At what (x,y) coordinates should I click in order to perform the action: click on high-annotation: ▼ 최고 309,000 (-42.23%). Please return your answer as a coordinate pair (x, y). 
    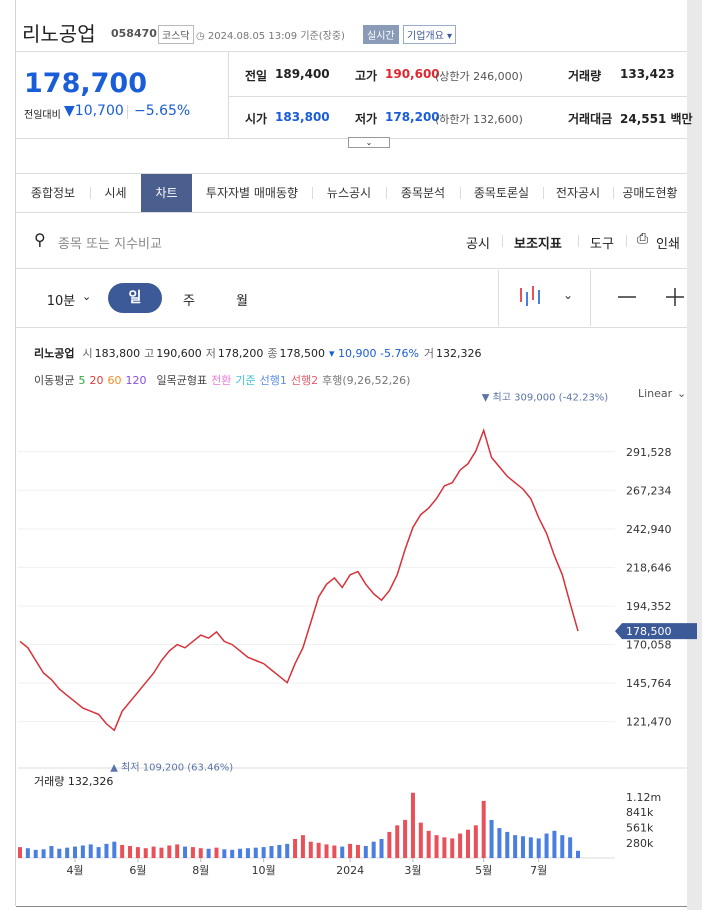
    Looking at the image, I should click on (545, 397).